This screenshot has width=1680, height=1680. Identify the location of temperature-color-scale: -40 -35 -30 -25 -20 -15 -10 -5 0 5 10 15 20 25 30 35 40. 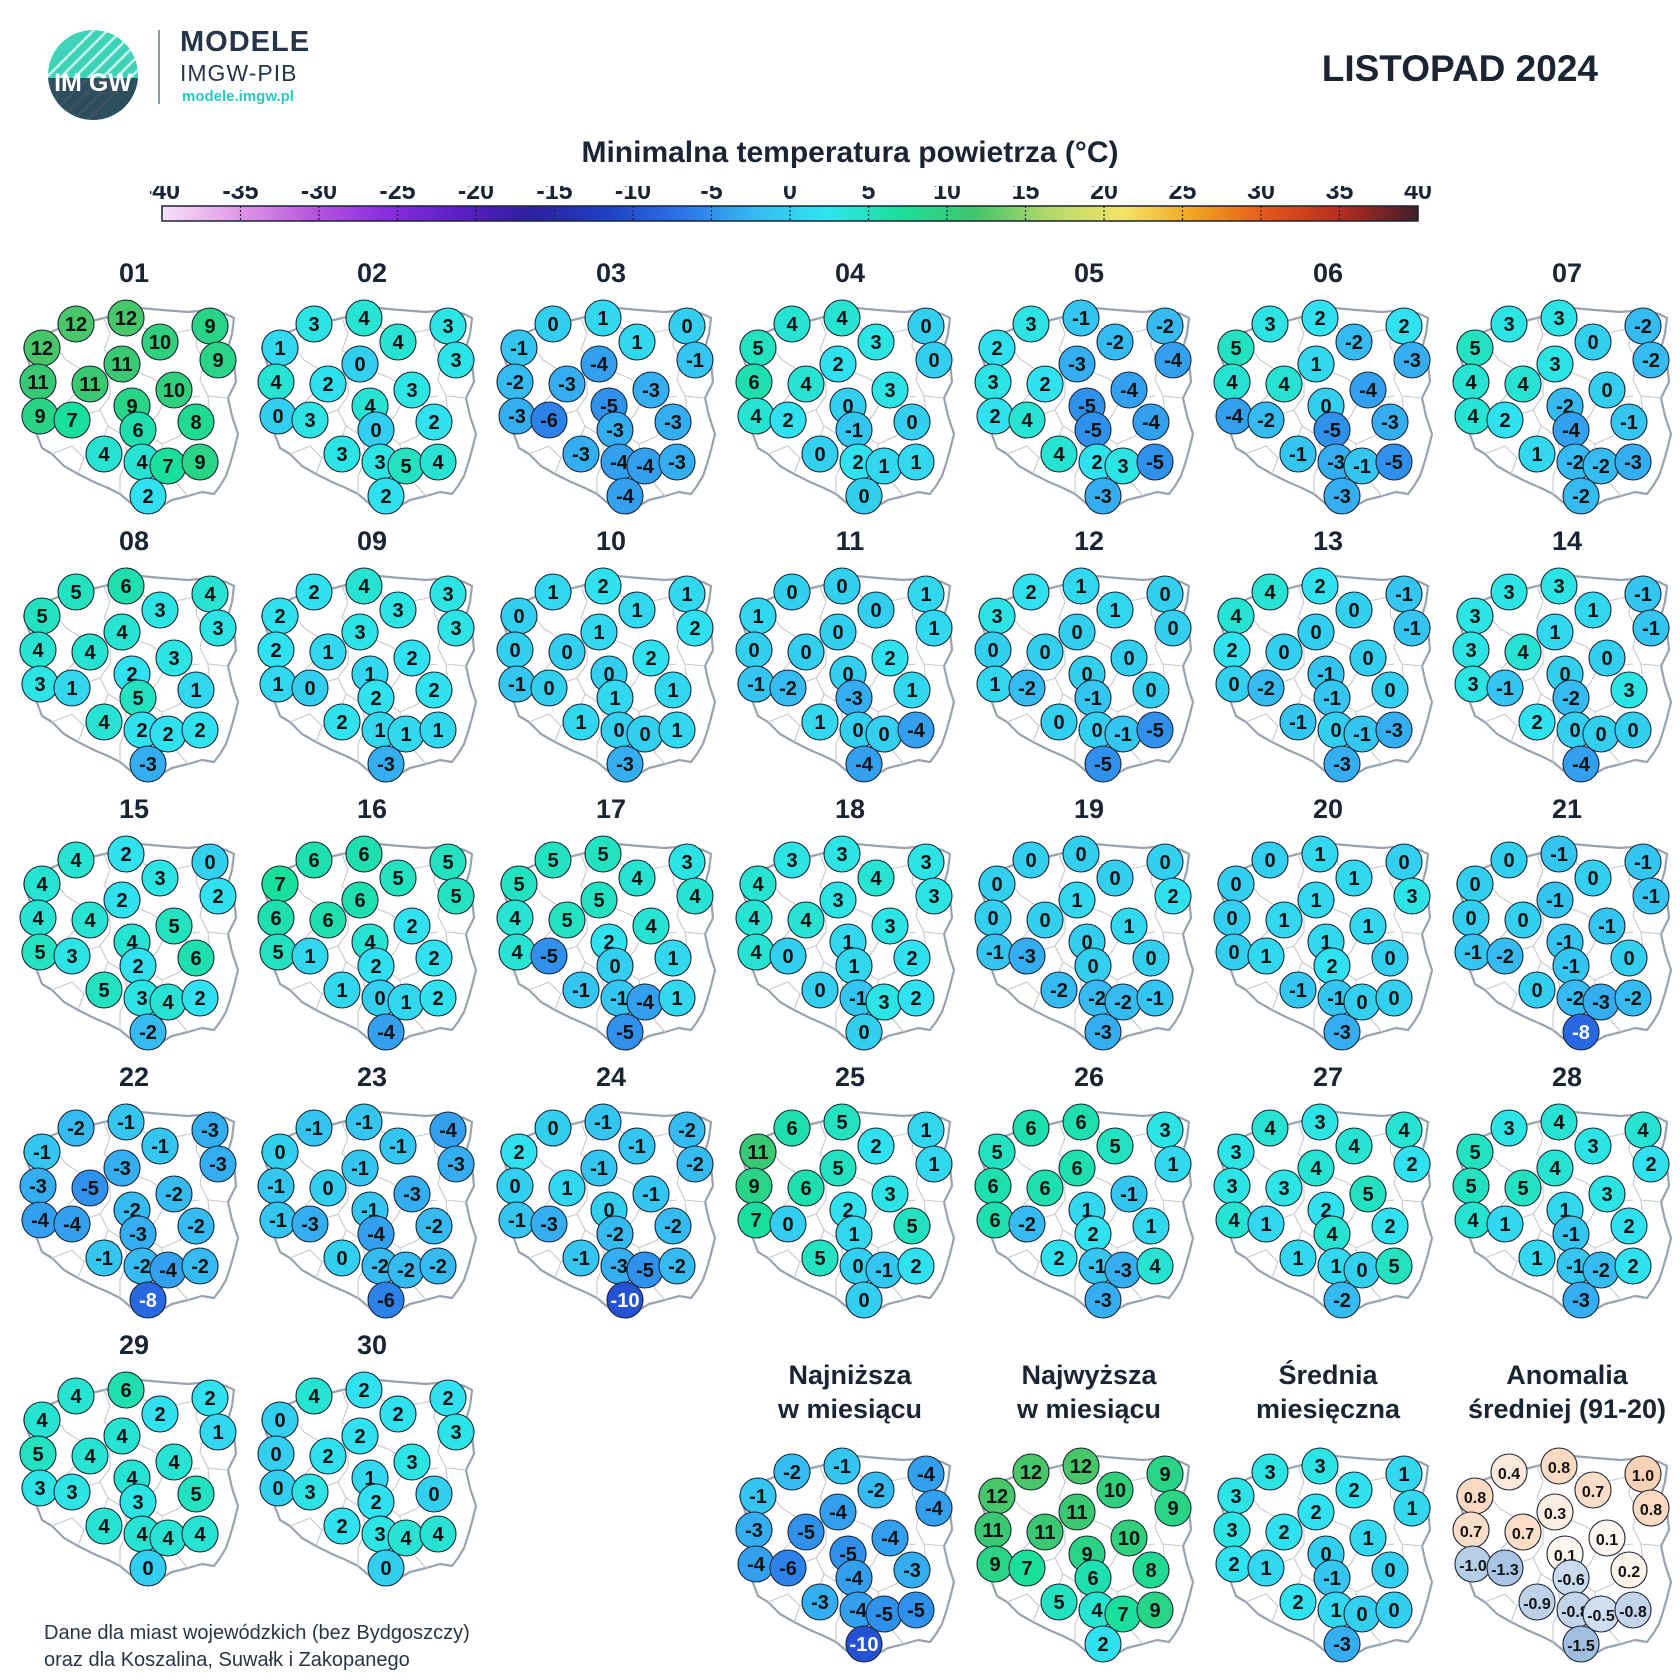
(791, 204).